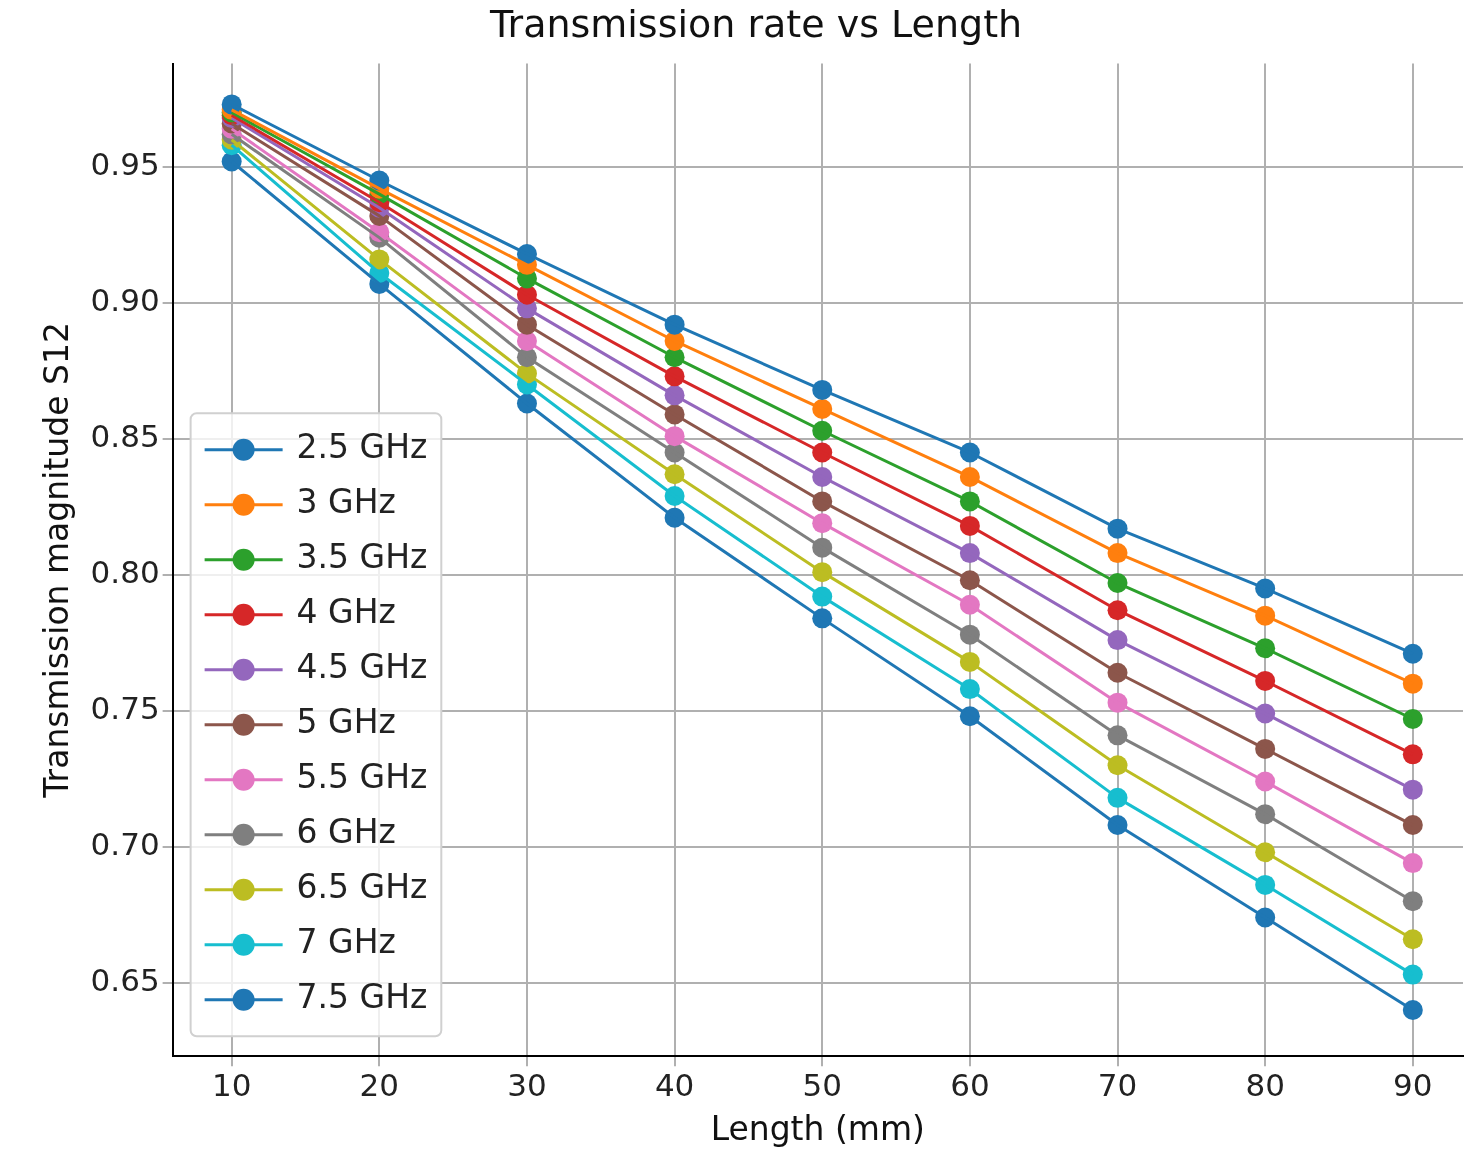 This screenshot has height=1151, width=1473. I want to click on x-tick-label: 60, so click(970, 1084).